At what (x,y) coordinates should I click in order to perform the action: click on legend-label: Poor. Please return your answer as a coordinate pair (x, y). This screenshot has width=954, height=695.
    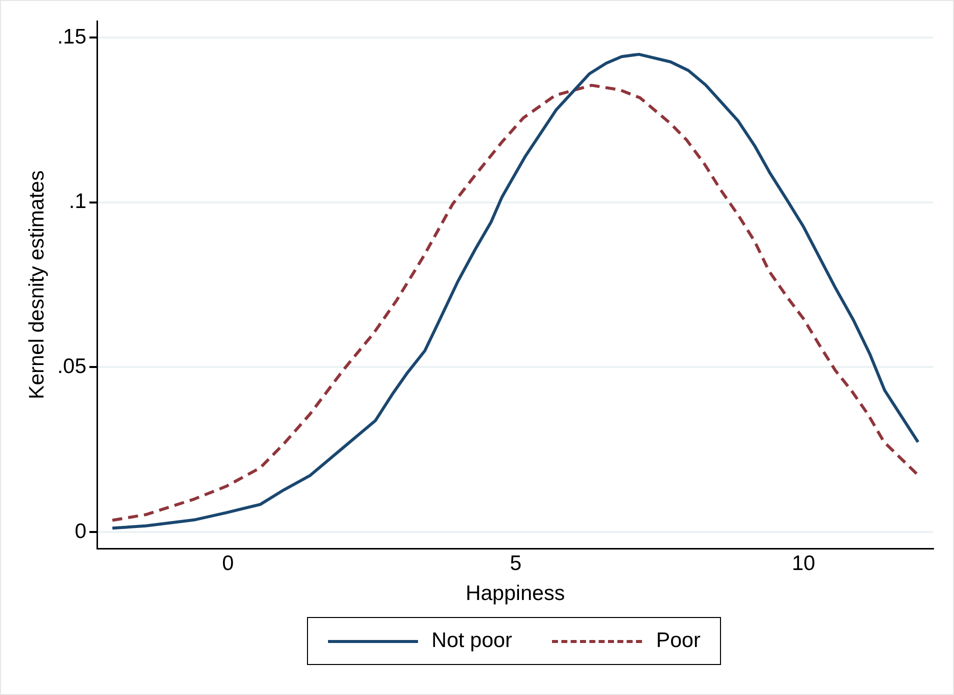
    Looking at the image, I should click on (678, 641).